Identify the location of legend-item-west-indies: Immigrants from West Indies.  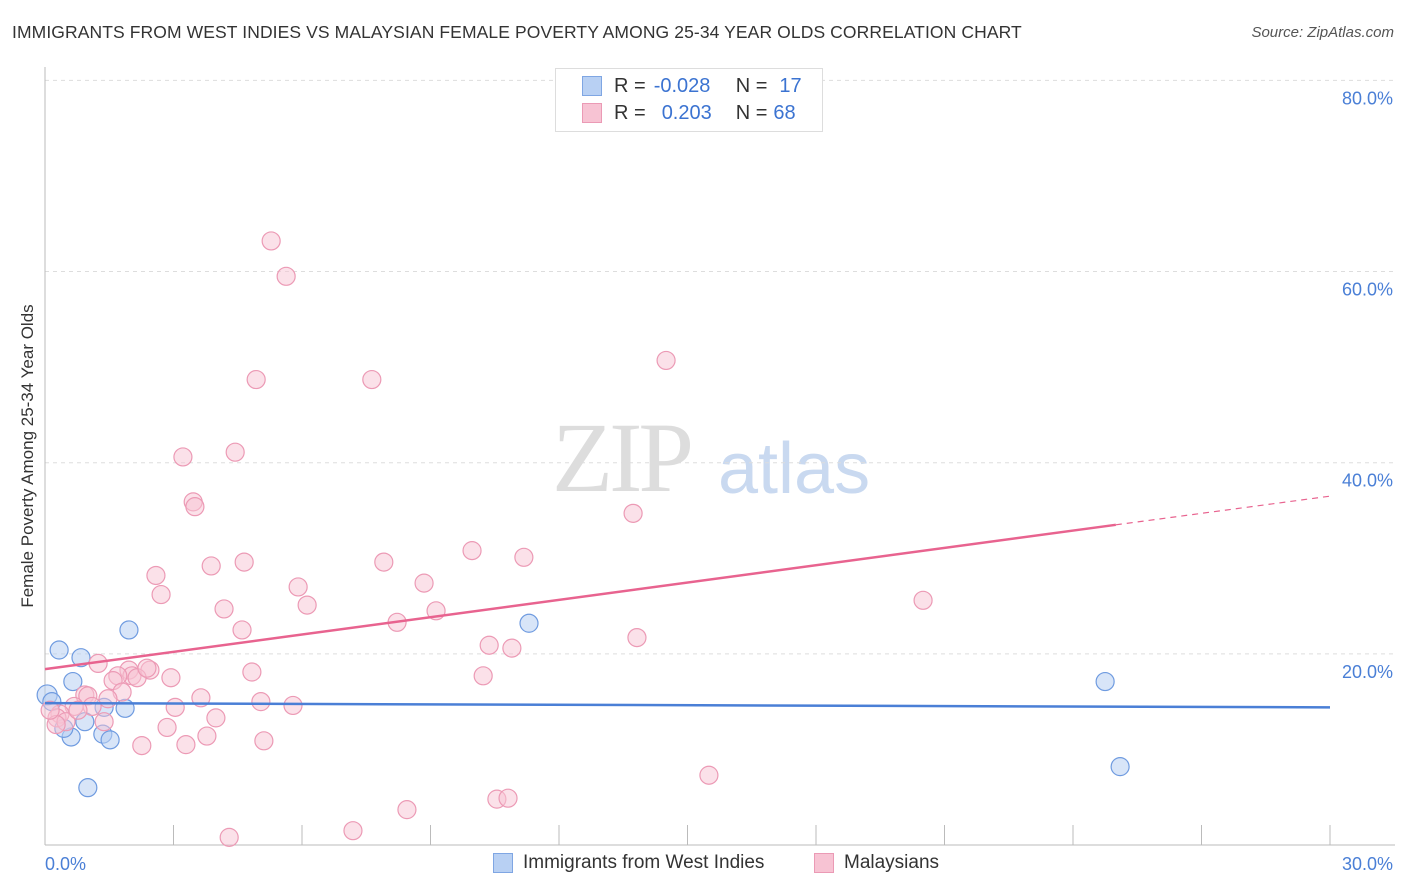
(628, 863).